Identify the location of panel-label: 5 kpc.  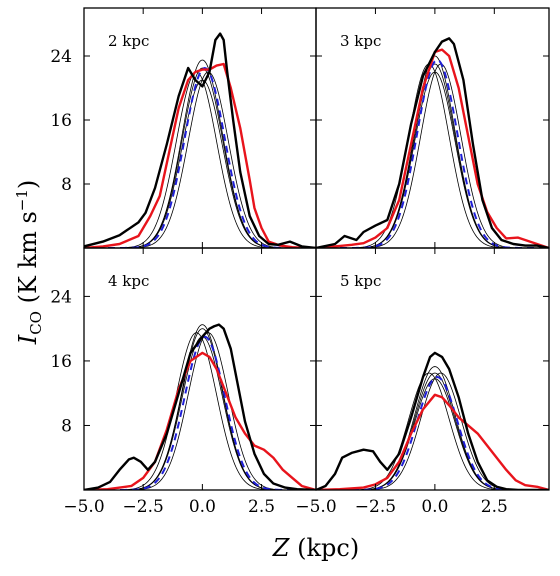
(360, 281).